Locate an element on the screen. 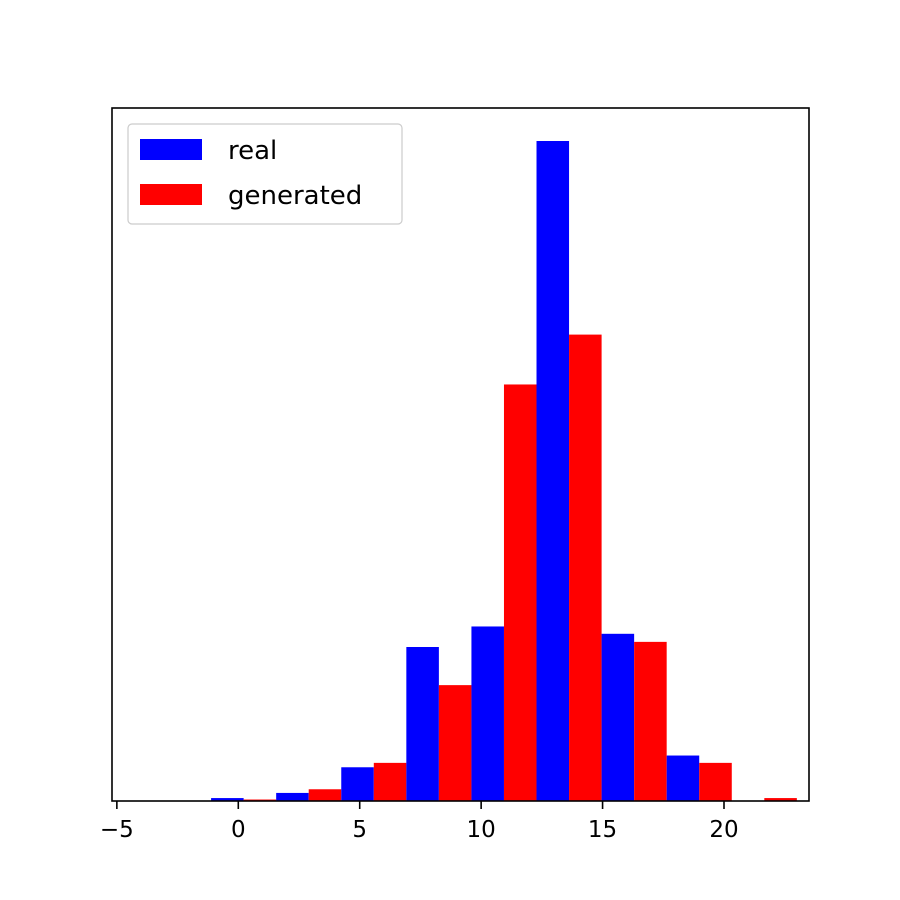 Image resolution: width=900 pixels, height=900 pixels. x-tick-label-3: 10 is located at coordinates (481, 830).